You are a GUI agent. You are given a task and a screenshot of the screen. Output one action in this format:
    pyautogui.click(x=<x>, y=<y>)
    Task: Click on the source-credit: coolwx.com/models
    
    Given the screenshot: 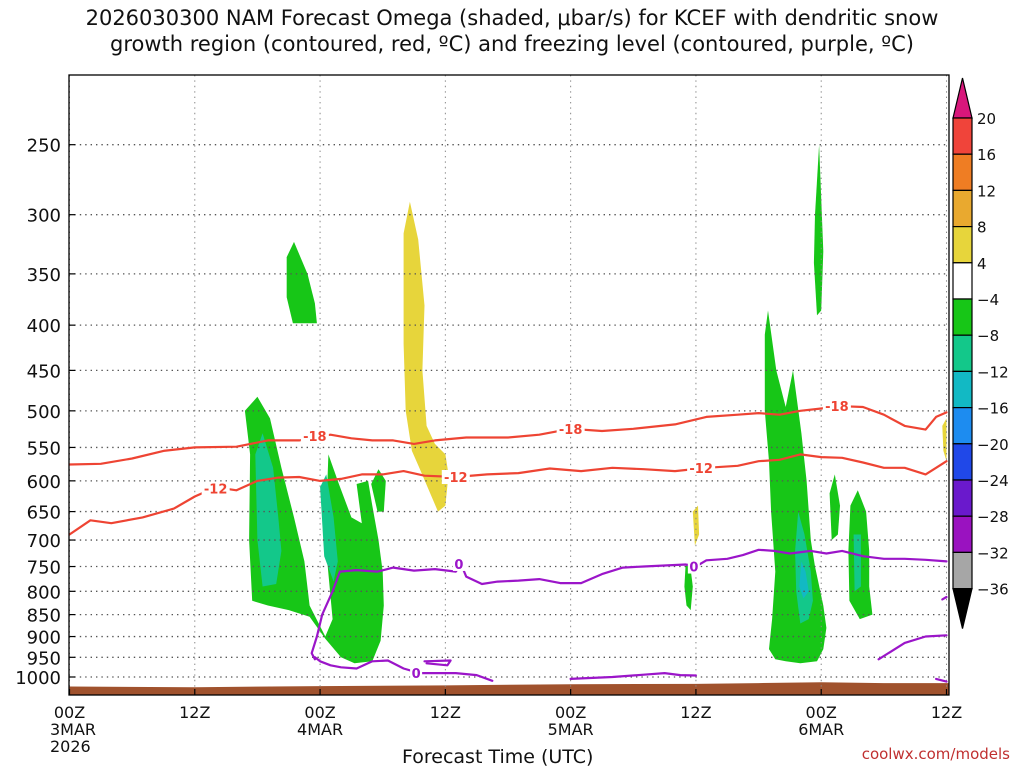 What is the action you would take?
    pyautogui.click(x=935, y=754)
    